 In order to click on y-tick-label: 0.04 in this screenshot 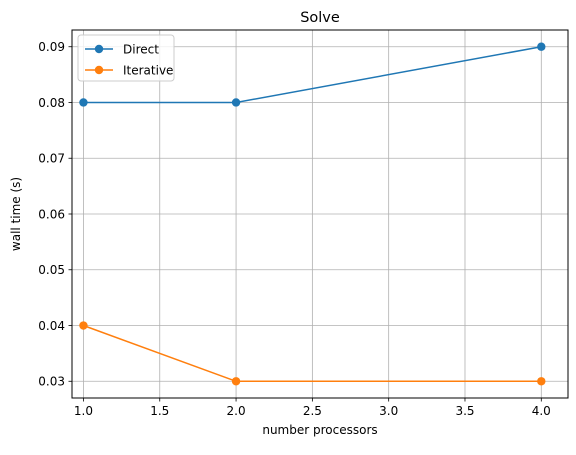, I will do `click(51, 326)`.